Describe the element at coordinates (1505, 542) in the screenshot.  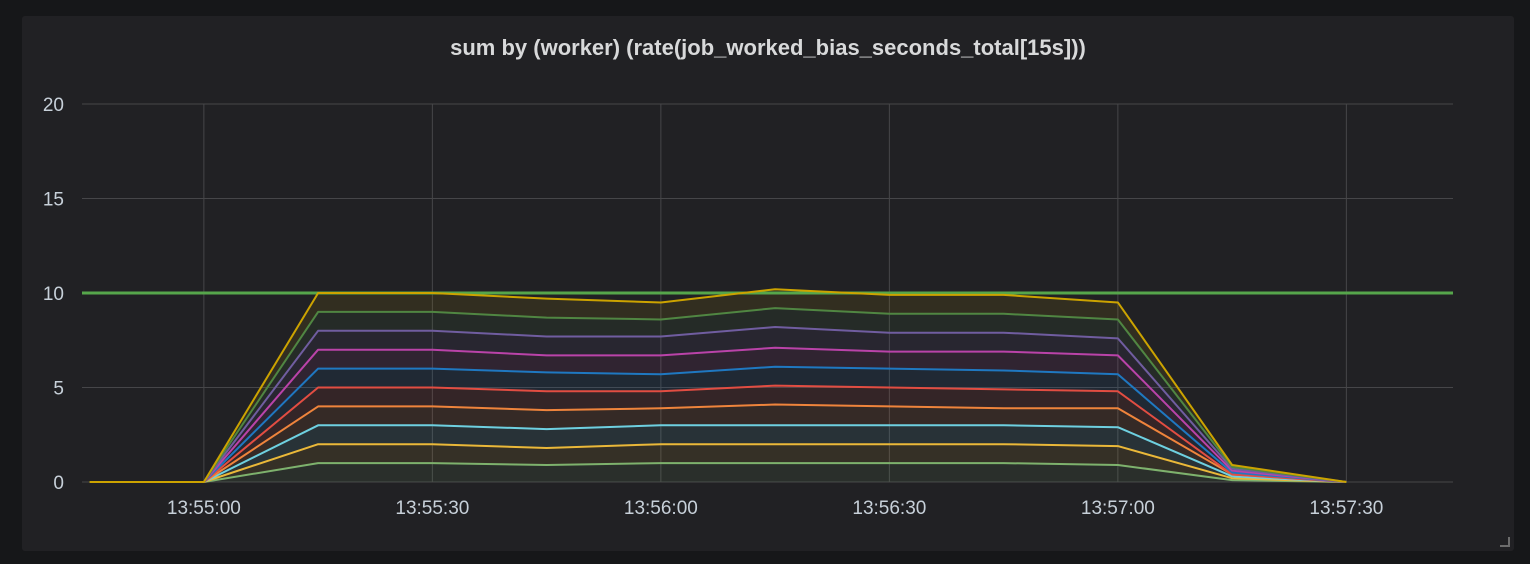
I see `resize-handle` at that location.